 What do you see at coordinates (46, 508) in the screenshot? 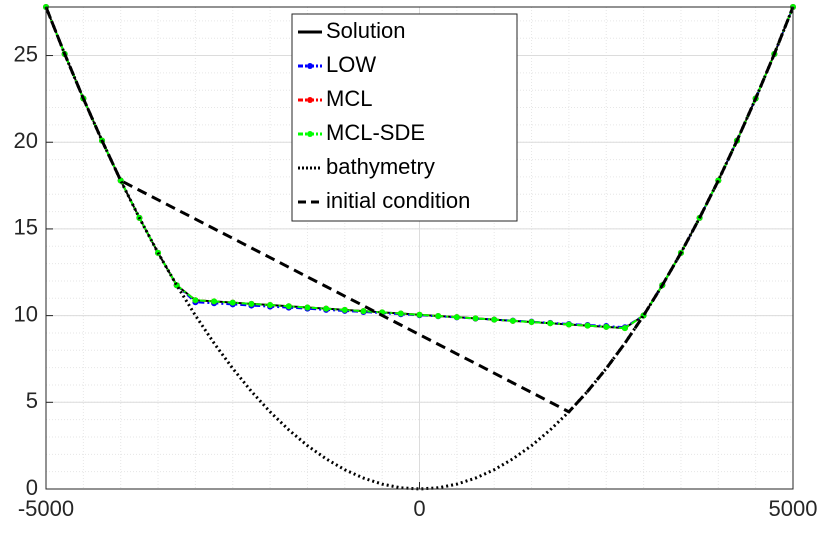
I see `x-tick-label: -5000` at bounding box center [46, 508].